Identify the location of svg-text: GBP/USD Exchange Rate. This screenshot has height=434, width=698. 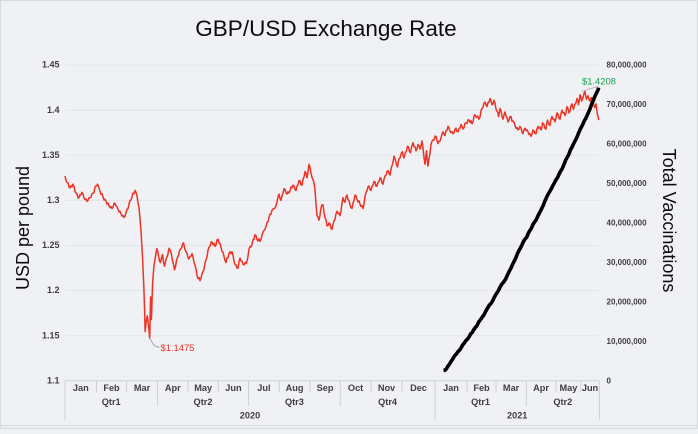
(325, 28).